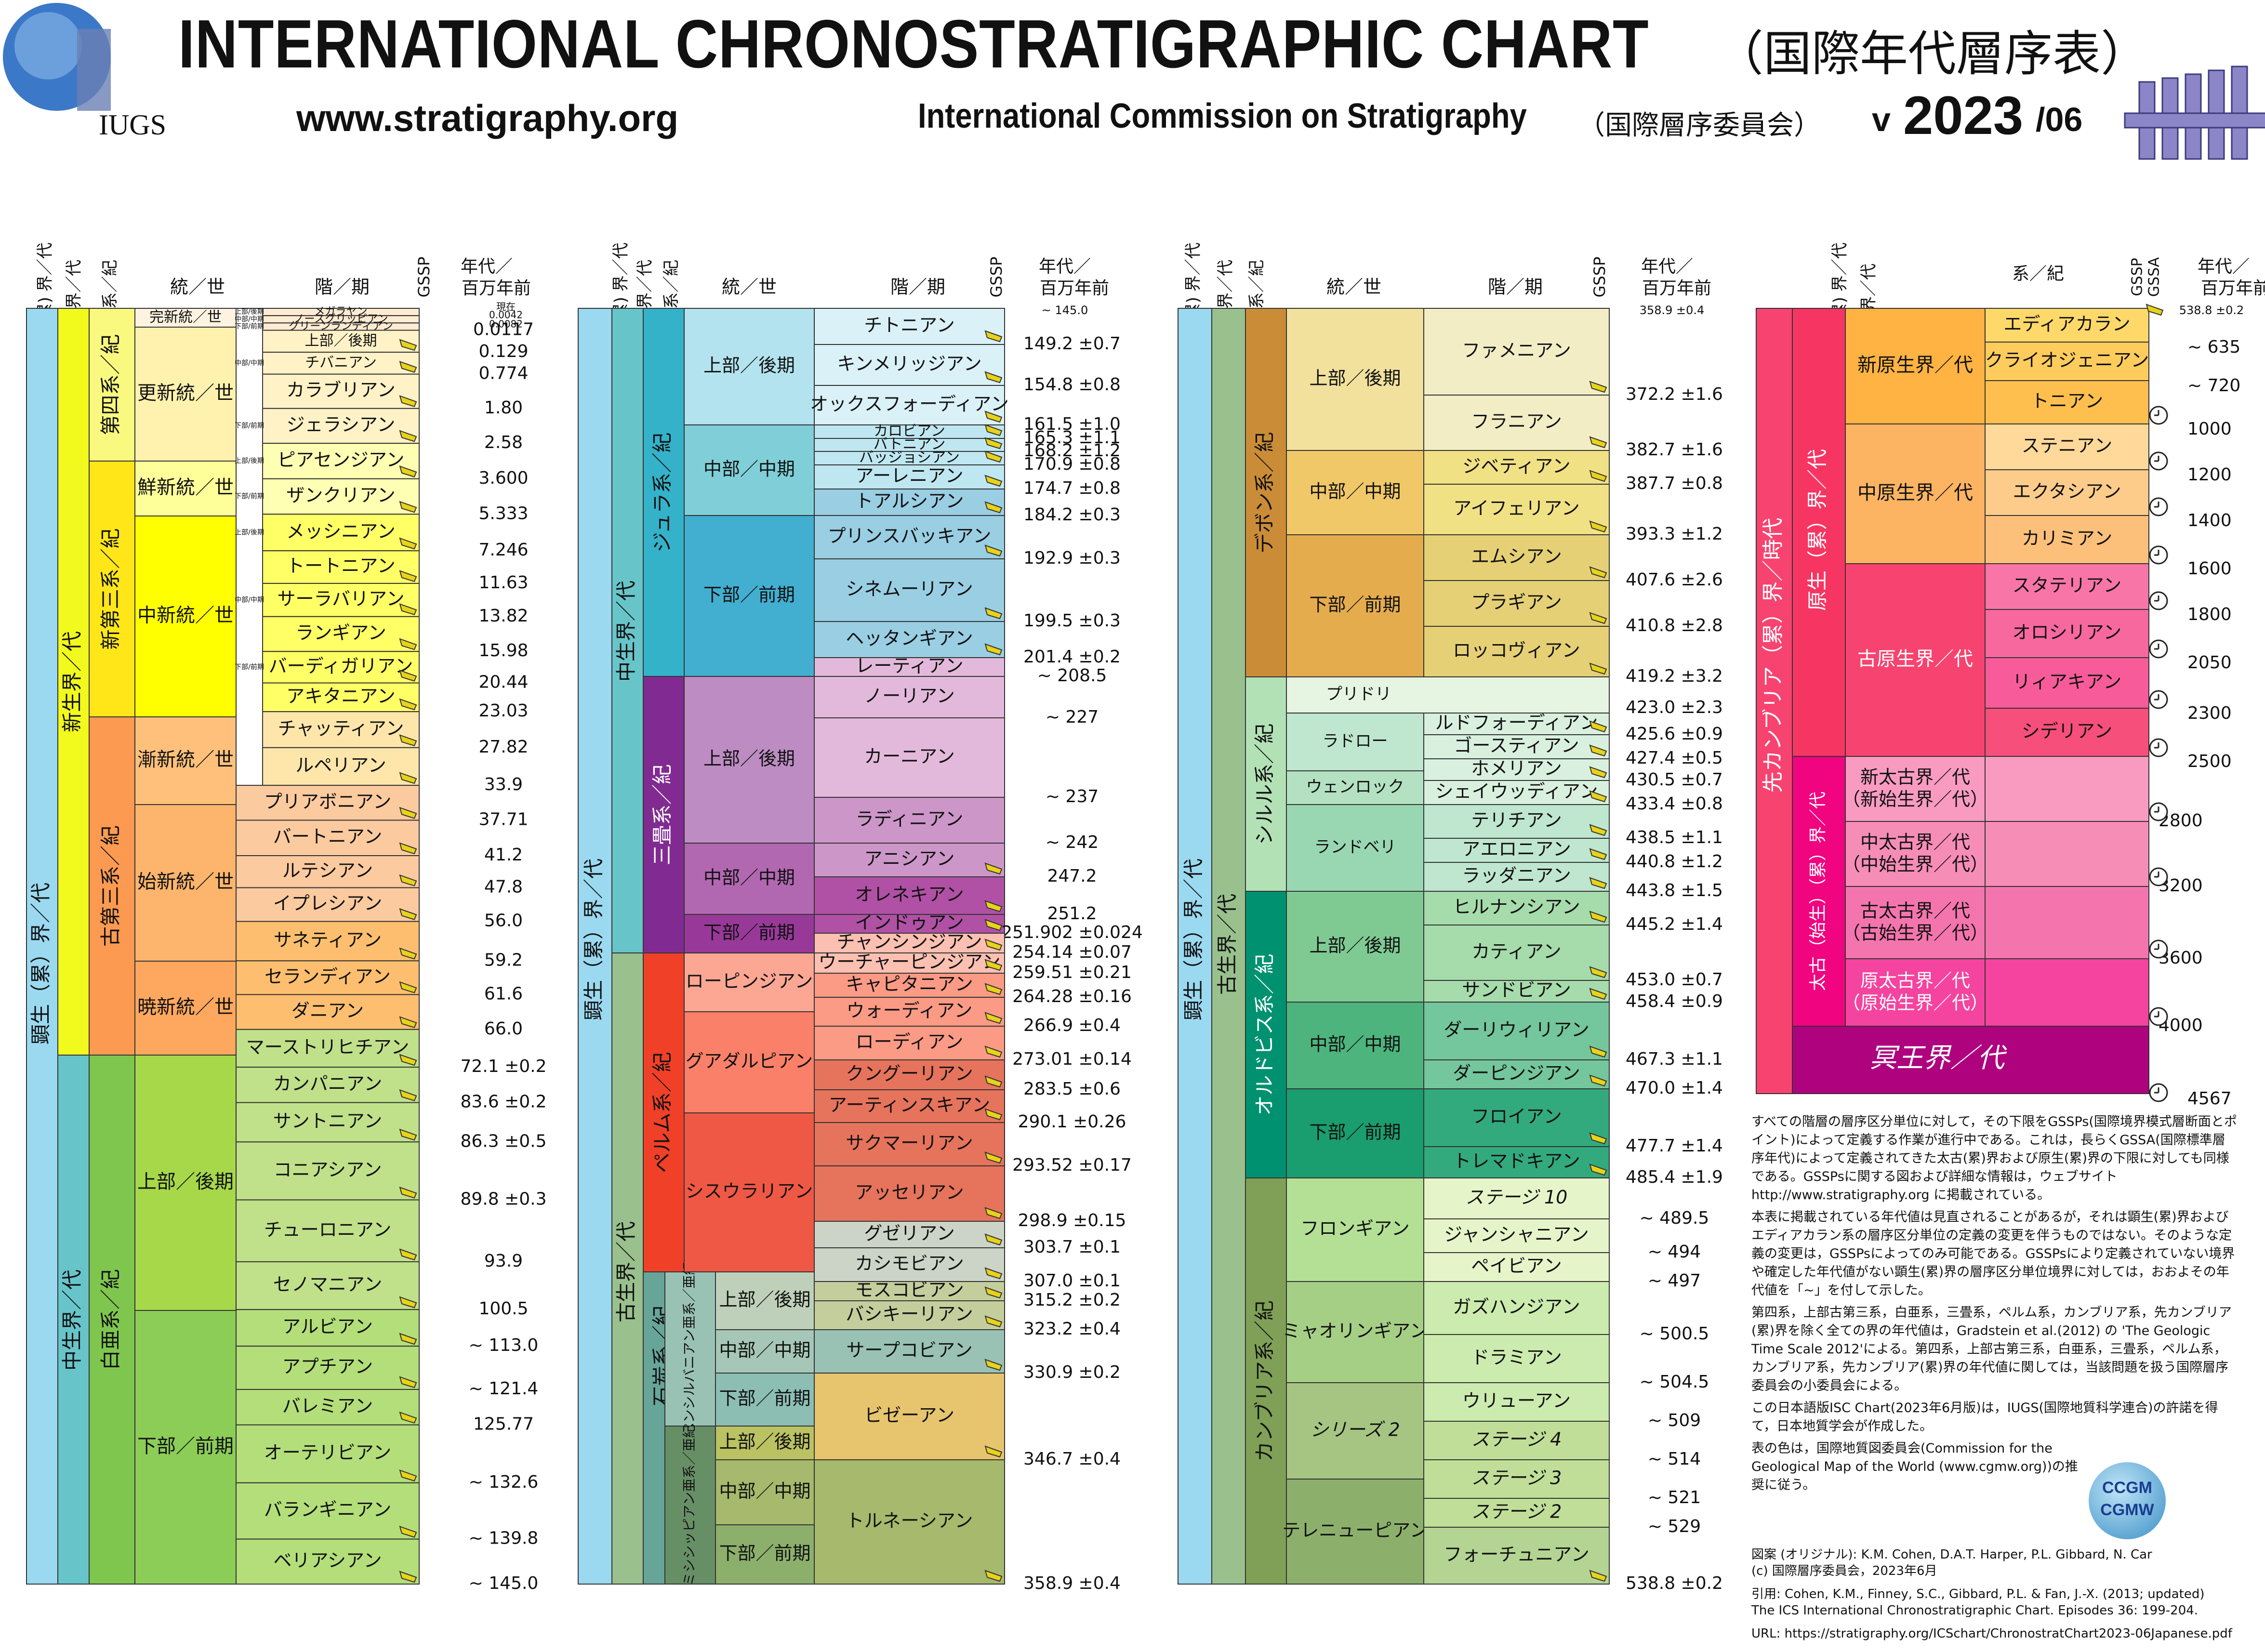 Image resolution: width=2265 pixels, height=1652 pixels. I want to click on age-label: ~ 242, so click(1072, 842).